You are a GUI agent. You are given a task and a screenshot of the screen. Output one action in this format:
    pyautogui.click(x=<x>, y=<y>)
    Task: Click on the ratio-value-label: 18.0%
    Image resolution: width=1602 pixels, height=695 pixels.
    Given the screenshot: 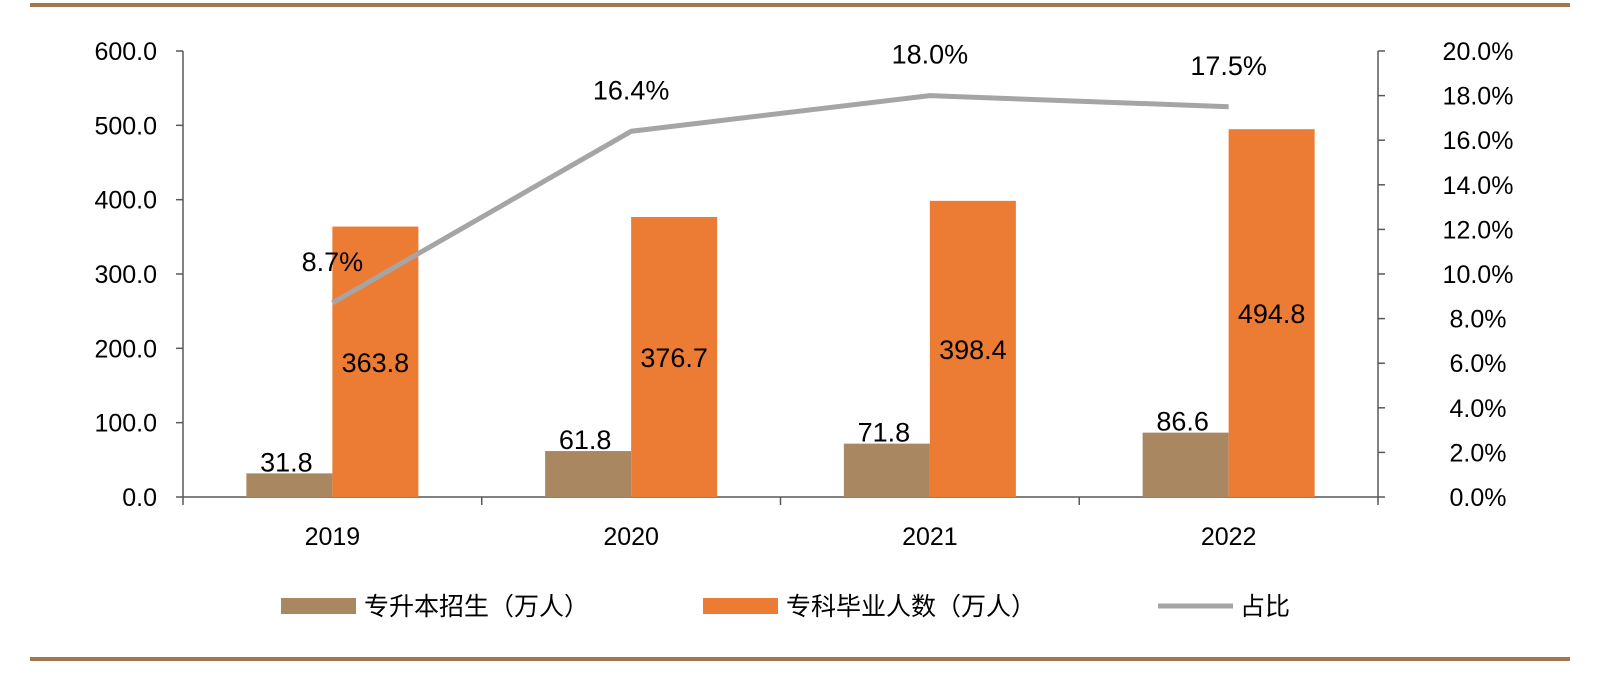 What is the action you would take?
    pyautogui.click(x=930, y=55)
    